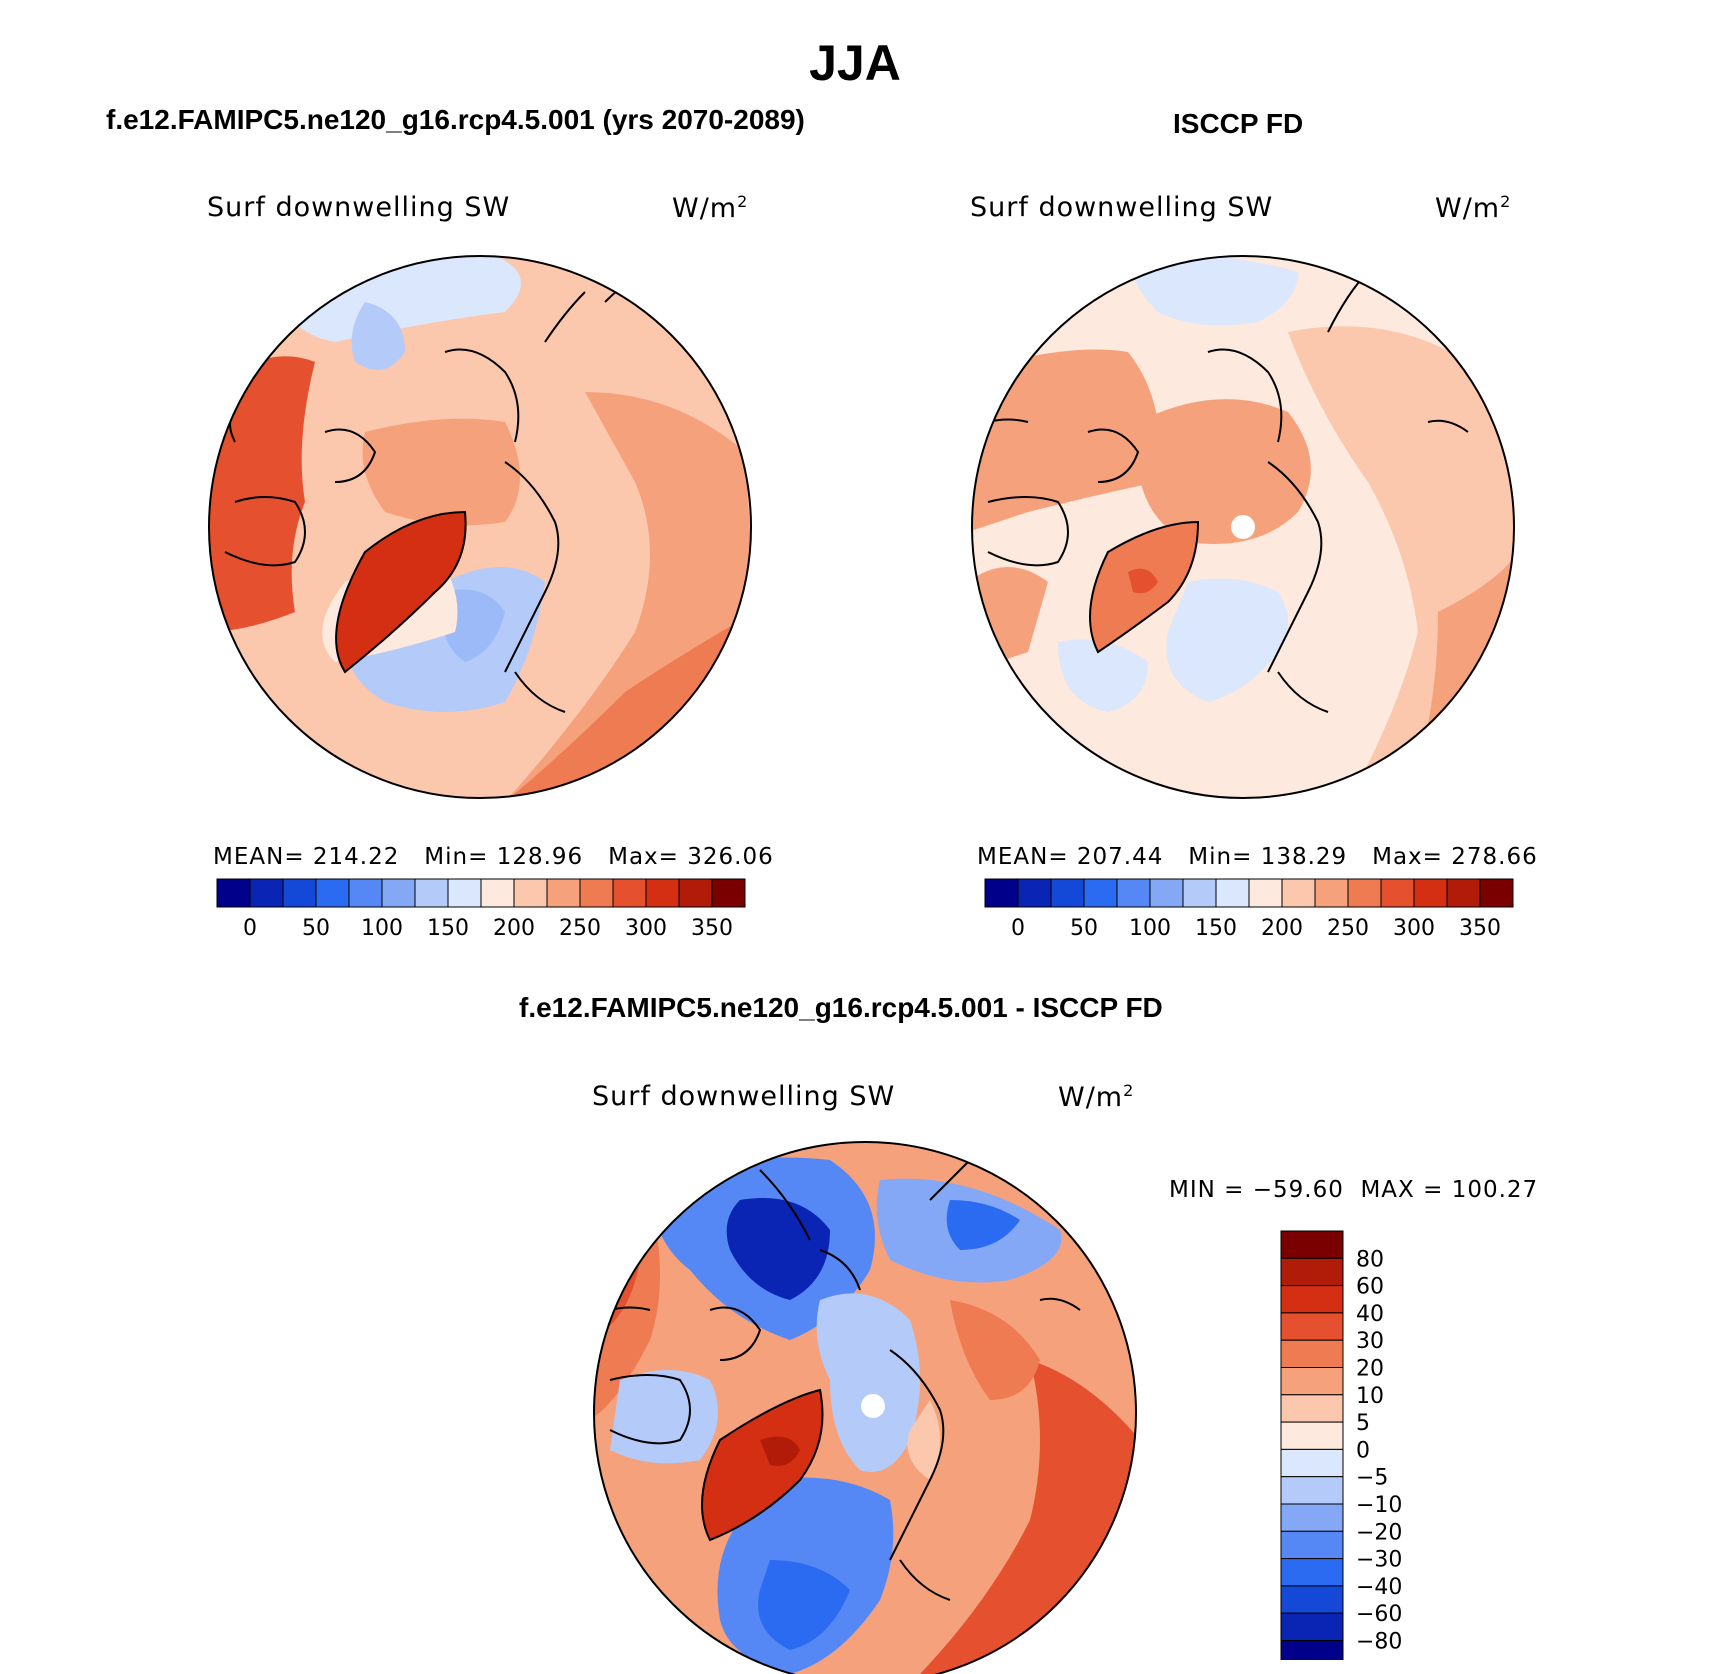 Image resolution: width=1710 pixels, height=1674 pixels. I want to click on panel2-colorbar-tick-label: 50, so click(1084, 927).